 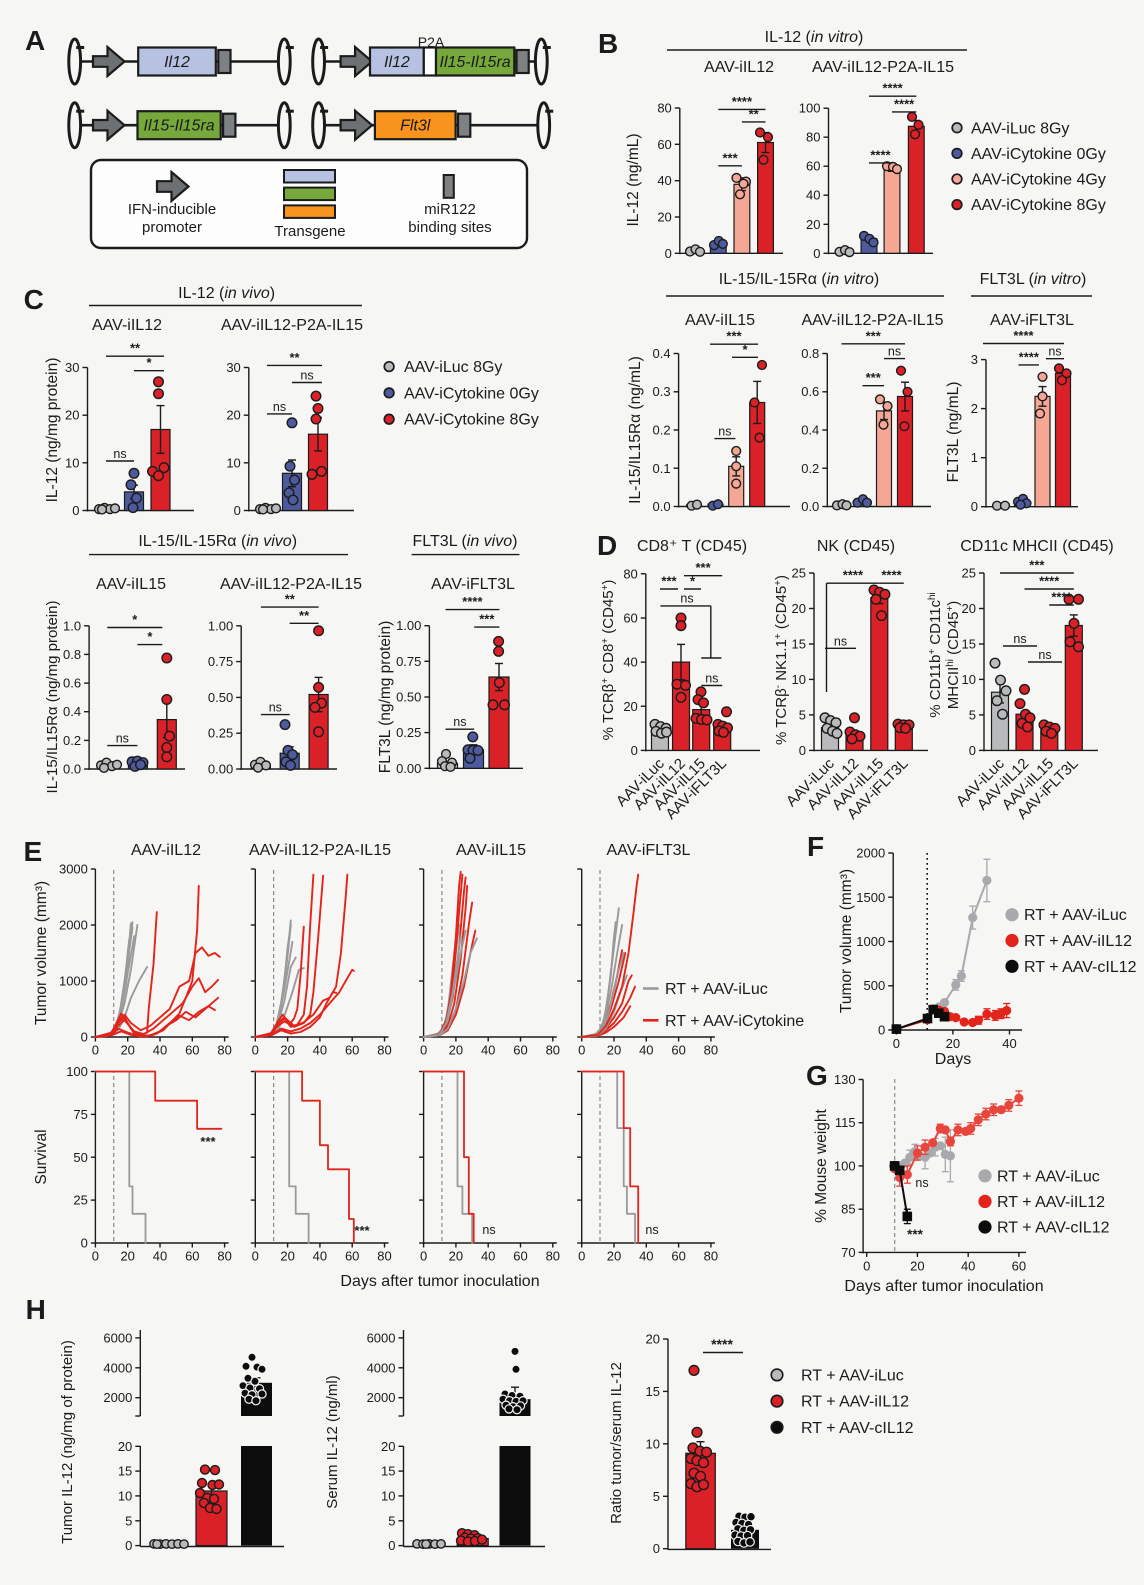 What do you see at coordinates (1032, 320) in the screenshot?
I see `svg-text: AAV-iFLT3L` at bounding box center [1032, 320].